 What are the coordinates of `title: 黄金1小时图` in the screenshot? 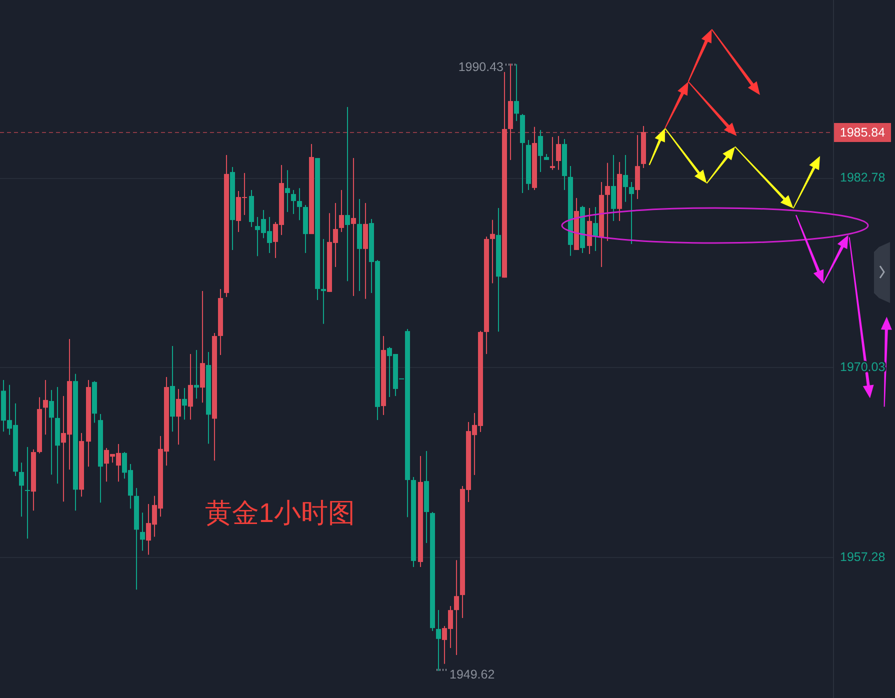 It's located at (279, 513).